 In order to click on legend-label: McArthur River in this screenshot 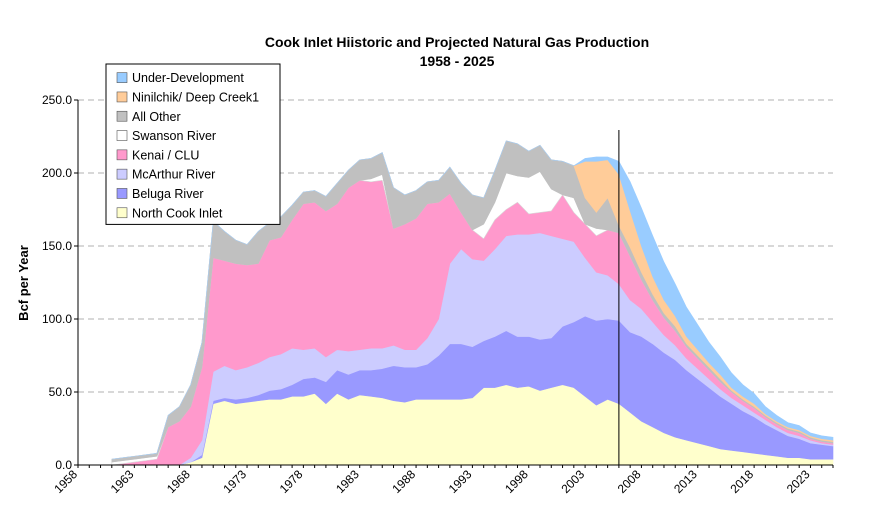, I will do `click(173, 175)`.